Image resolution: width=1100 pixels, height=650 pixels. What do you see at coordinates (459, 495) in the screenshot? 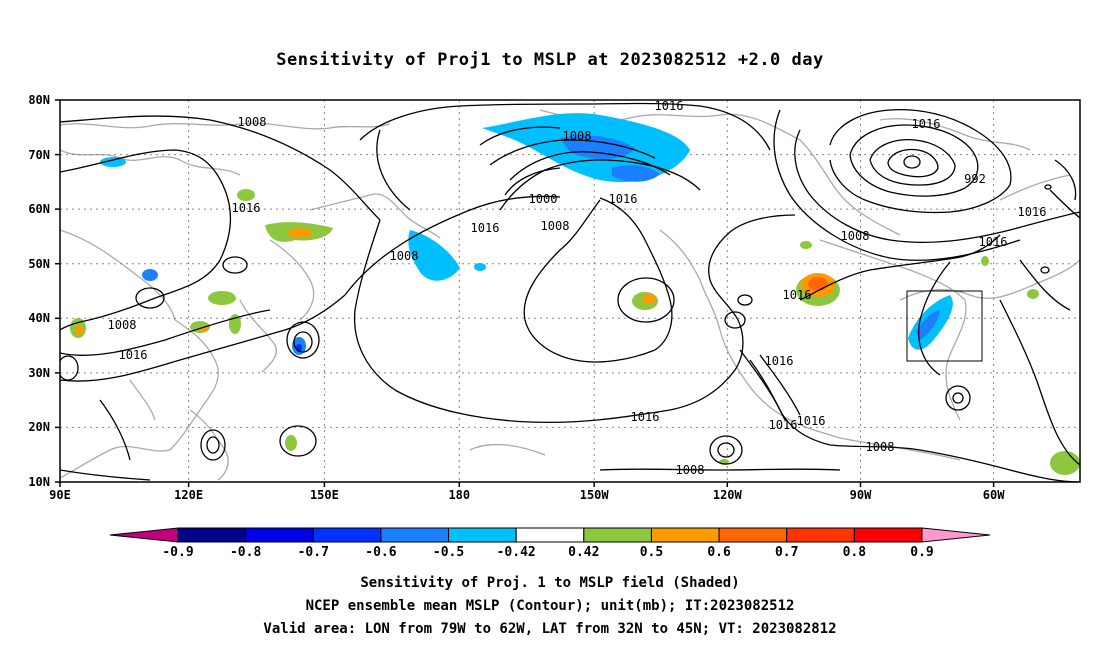
I see `lon-label-180: 180` at bounding box center [459, 495].